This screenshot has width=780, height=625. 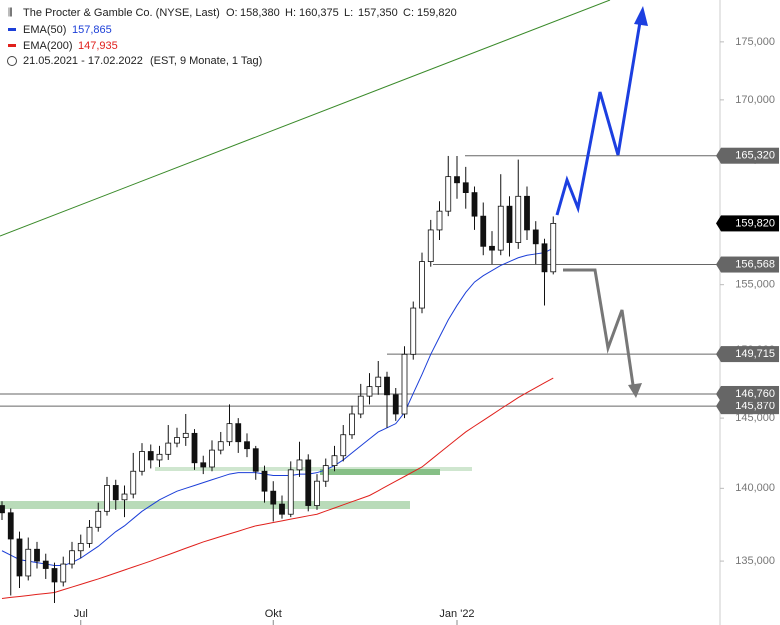 What do you see at coordinates (755, 561) in the screenshot?
I see `y-tick-label: 135,000` at bounding box center [755, 561].